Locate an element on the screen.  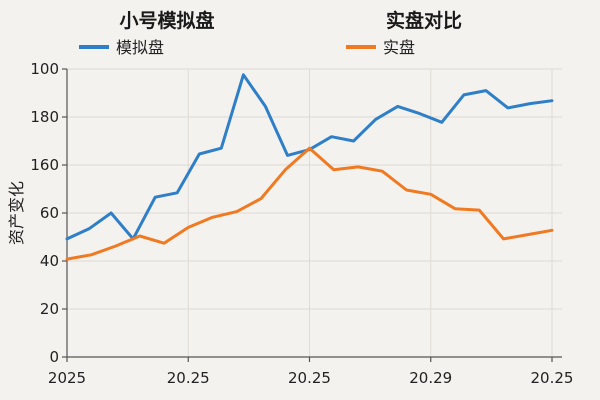
y-tick-label: 160 is located at coordinates (44, 165).